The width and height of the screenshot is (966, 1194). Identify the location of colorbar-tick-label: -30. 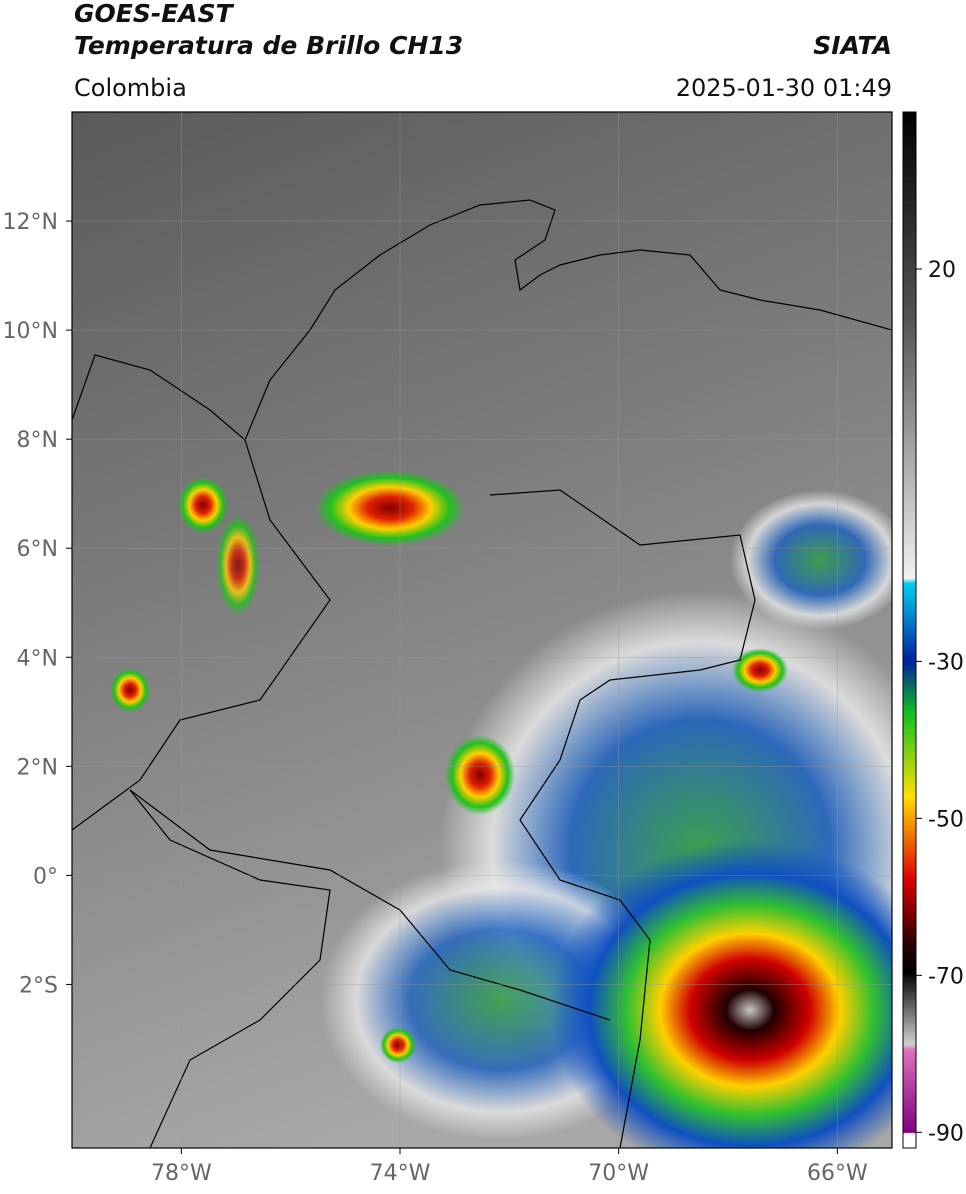
(946, 662).